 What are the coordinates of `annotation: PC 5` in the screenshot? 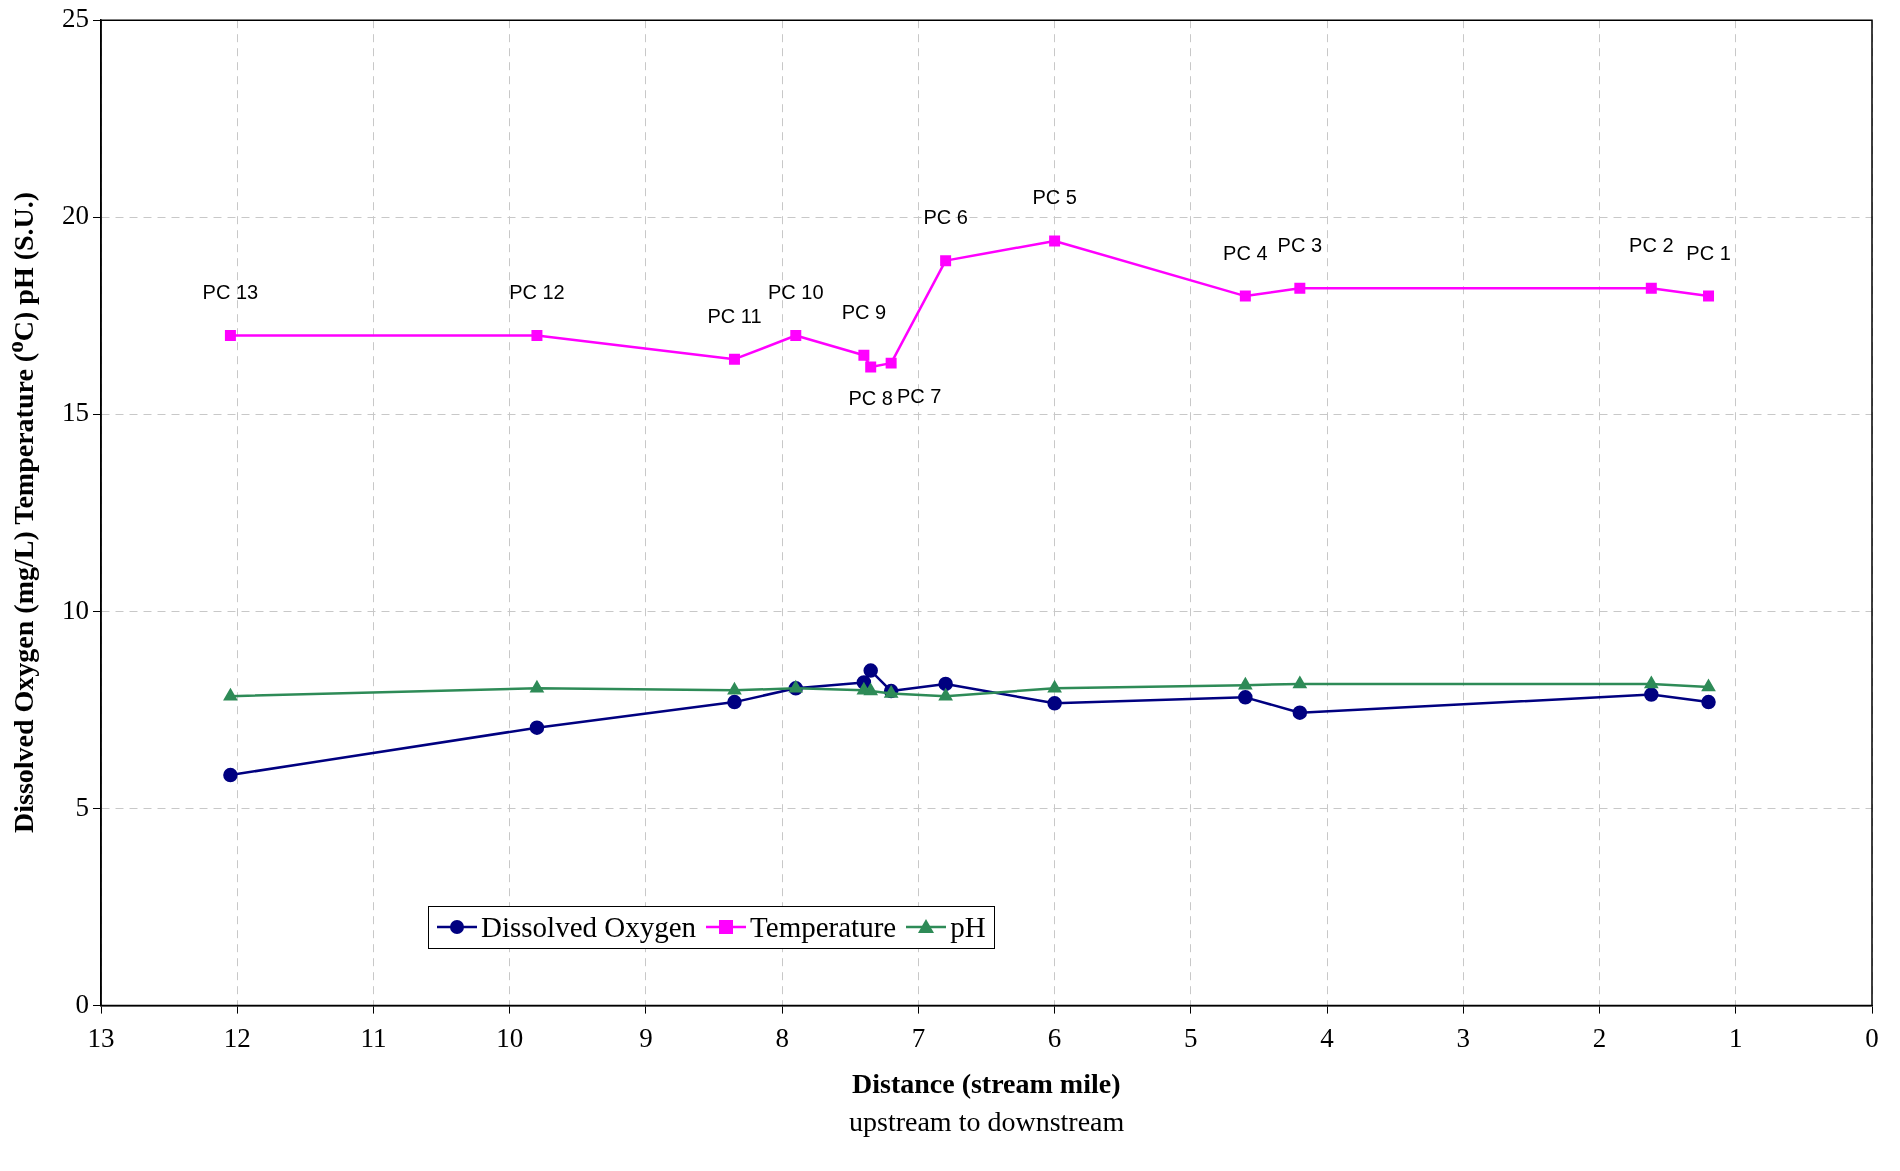 It's located at (1054, 197).